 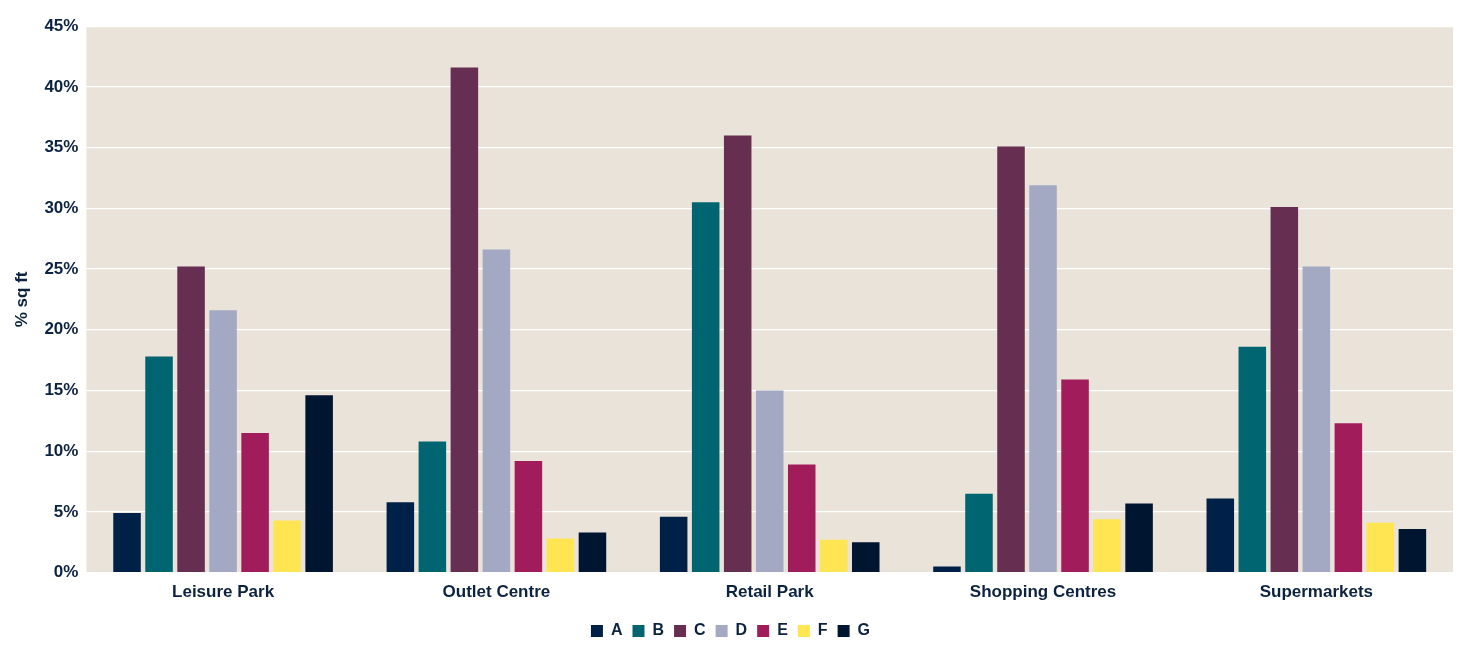 What do you see at coordinates (770, 592) in the screenshot?
I see `x-tick-label: Retail Park` at bounding box center [770, 592].